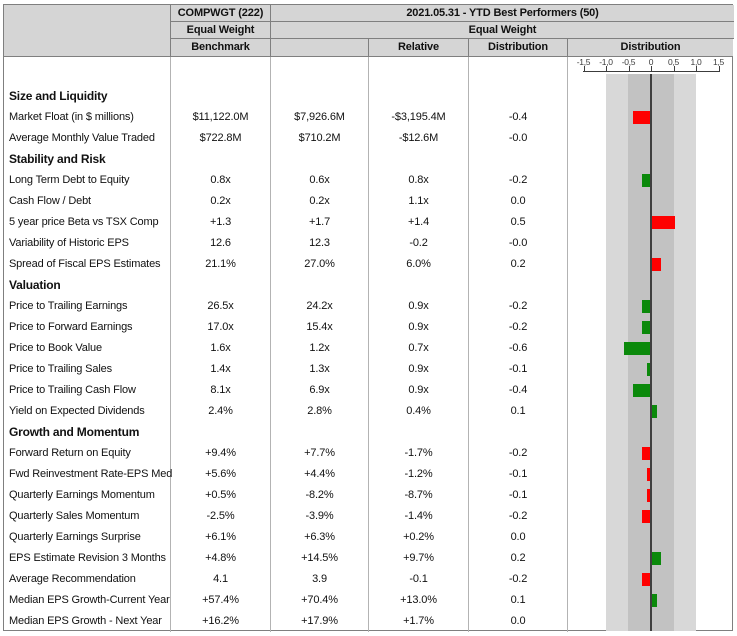 This screenshot has width=737, height=636. What do you see at coordinates (221, 369) in the screenshot?
I see `cell-benchmark: 1.4x` at bounding box center [221, 369].